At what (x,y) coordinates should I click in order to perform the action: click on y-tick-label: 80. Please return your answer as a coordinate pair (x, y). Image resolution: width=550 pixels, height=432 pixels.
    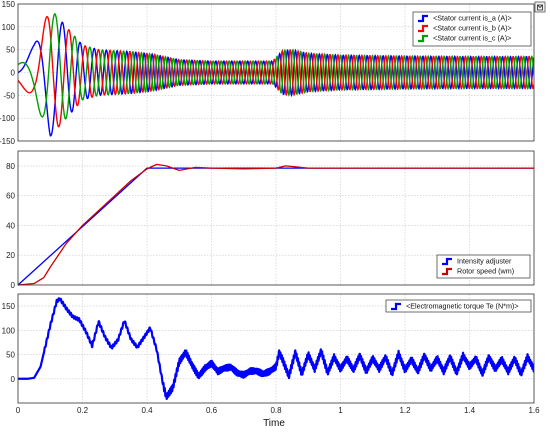
    Looking at the image, I should click on (10, 166).